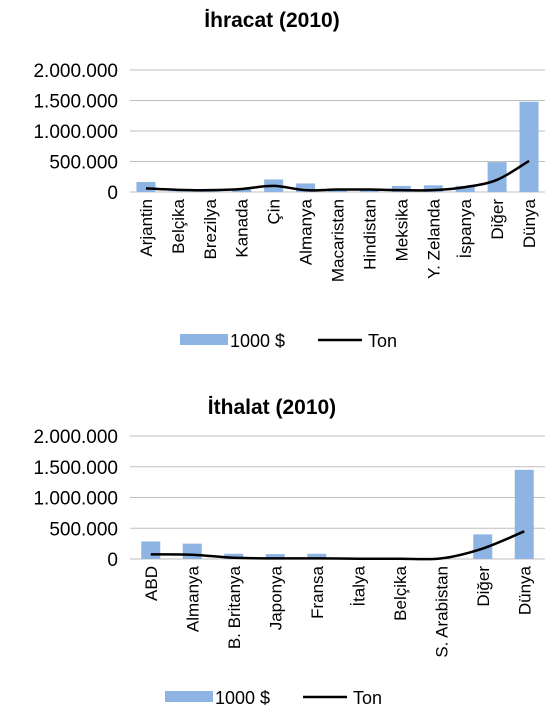  I want to click on x-tick-label: Kanada, so click(242, 227).